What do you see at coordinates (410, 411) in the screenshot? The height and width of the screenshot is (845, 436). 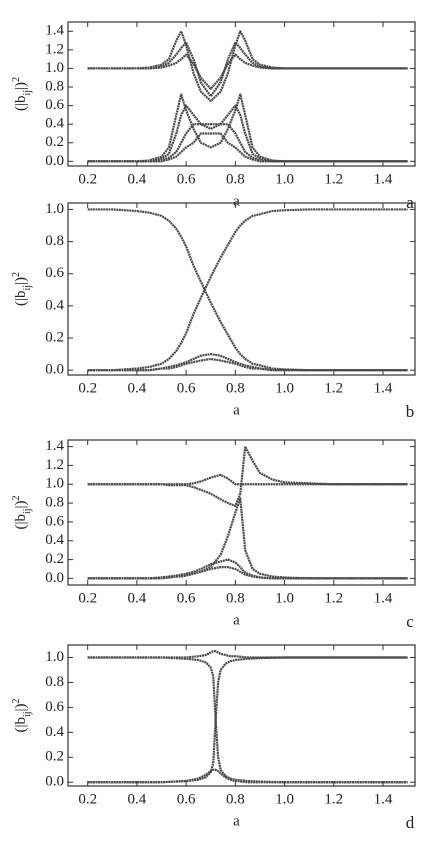 I see `panel-label: b` at bounding box center [410, 411].